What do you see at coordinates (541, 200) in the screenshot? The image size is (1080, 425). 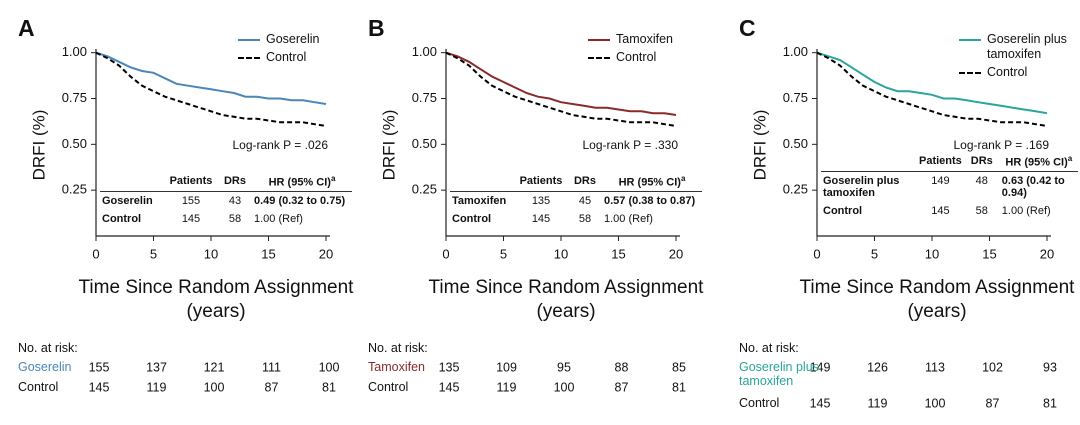 I see `table-cell: 135` at bounding box center [541, 200].